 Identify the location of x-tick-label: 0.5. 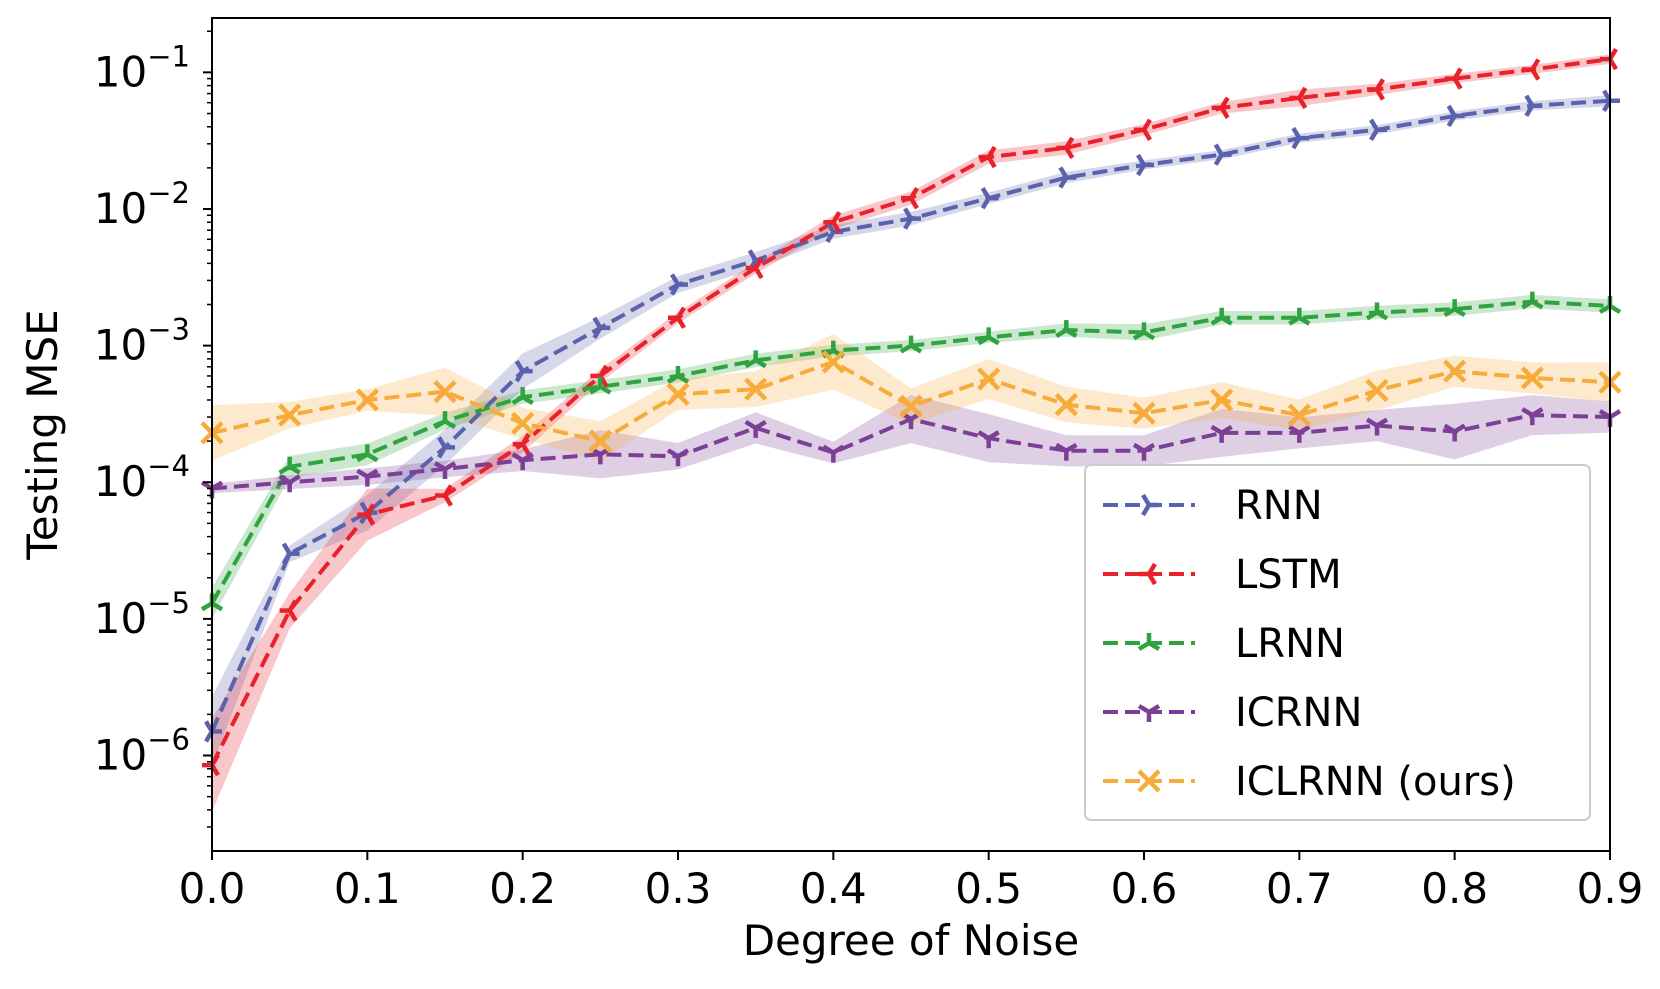
(988, 888).